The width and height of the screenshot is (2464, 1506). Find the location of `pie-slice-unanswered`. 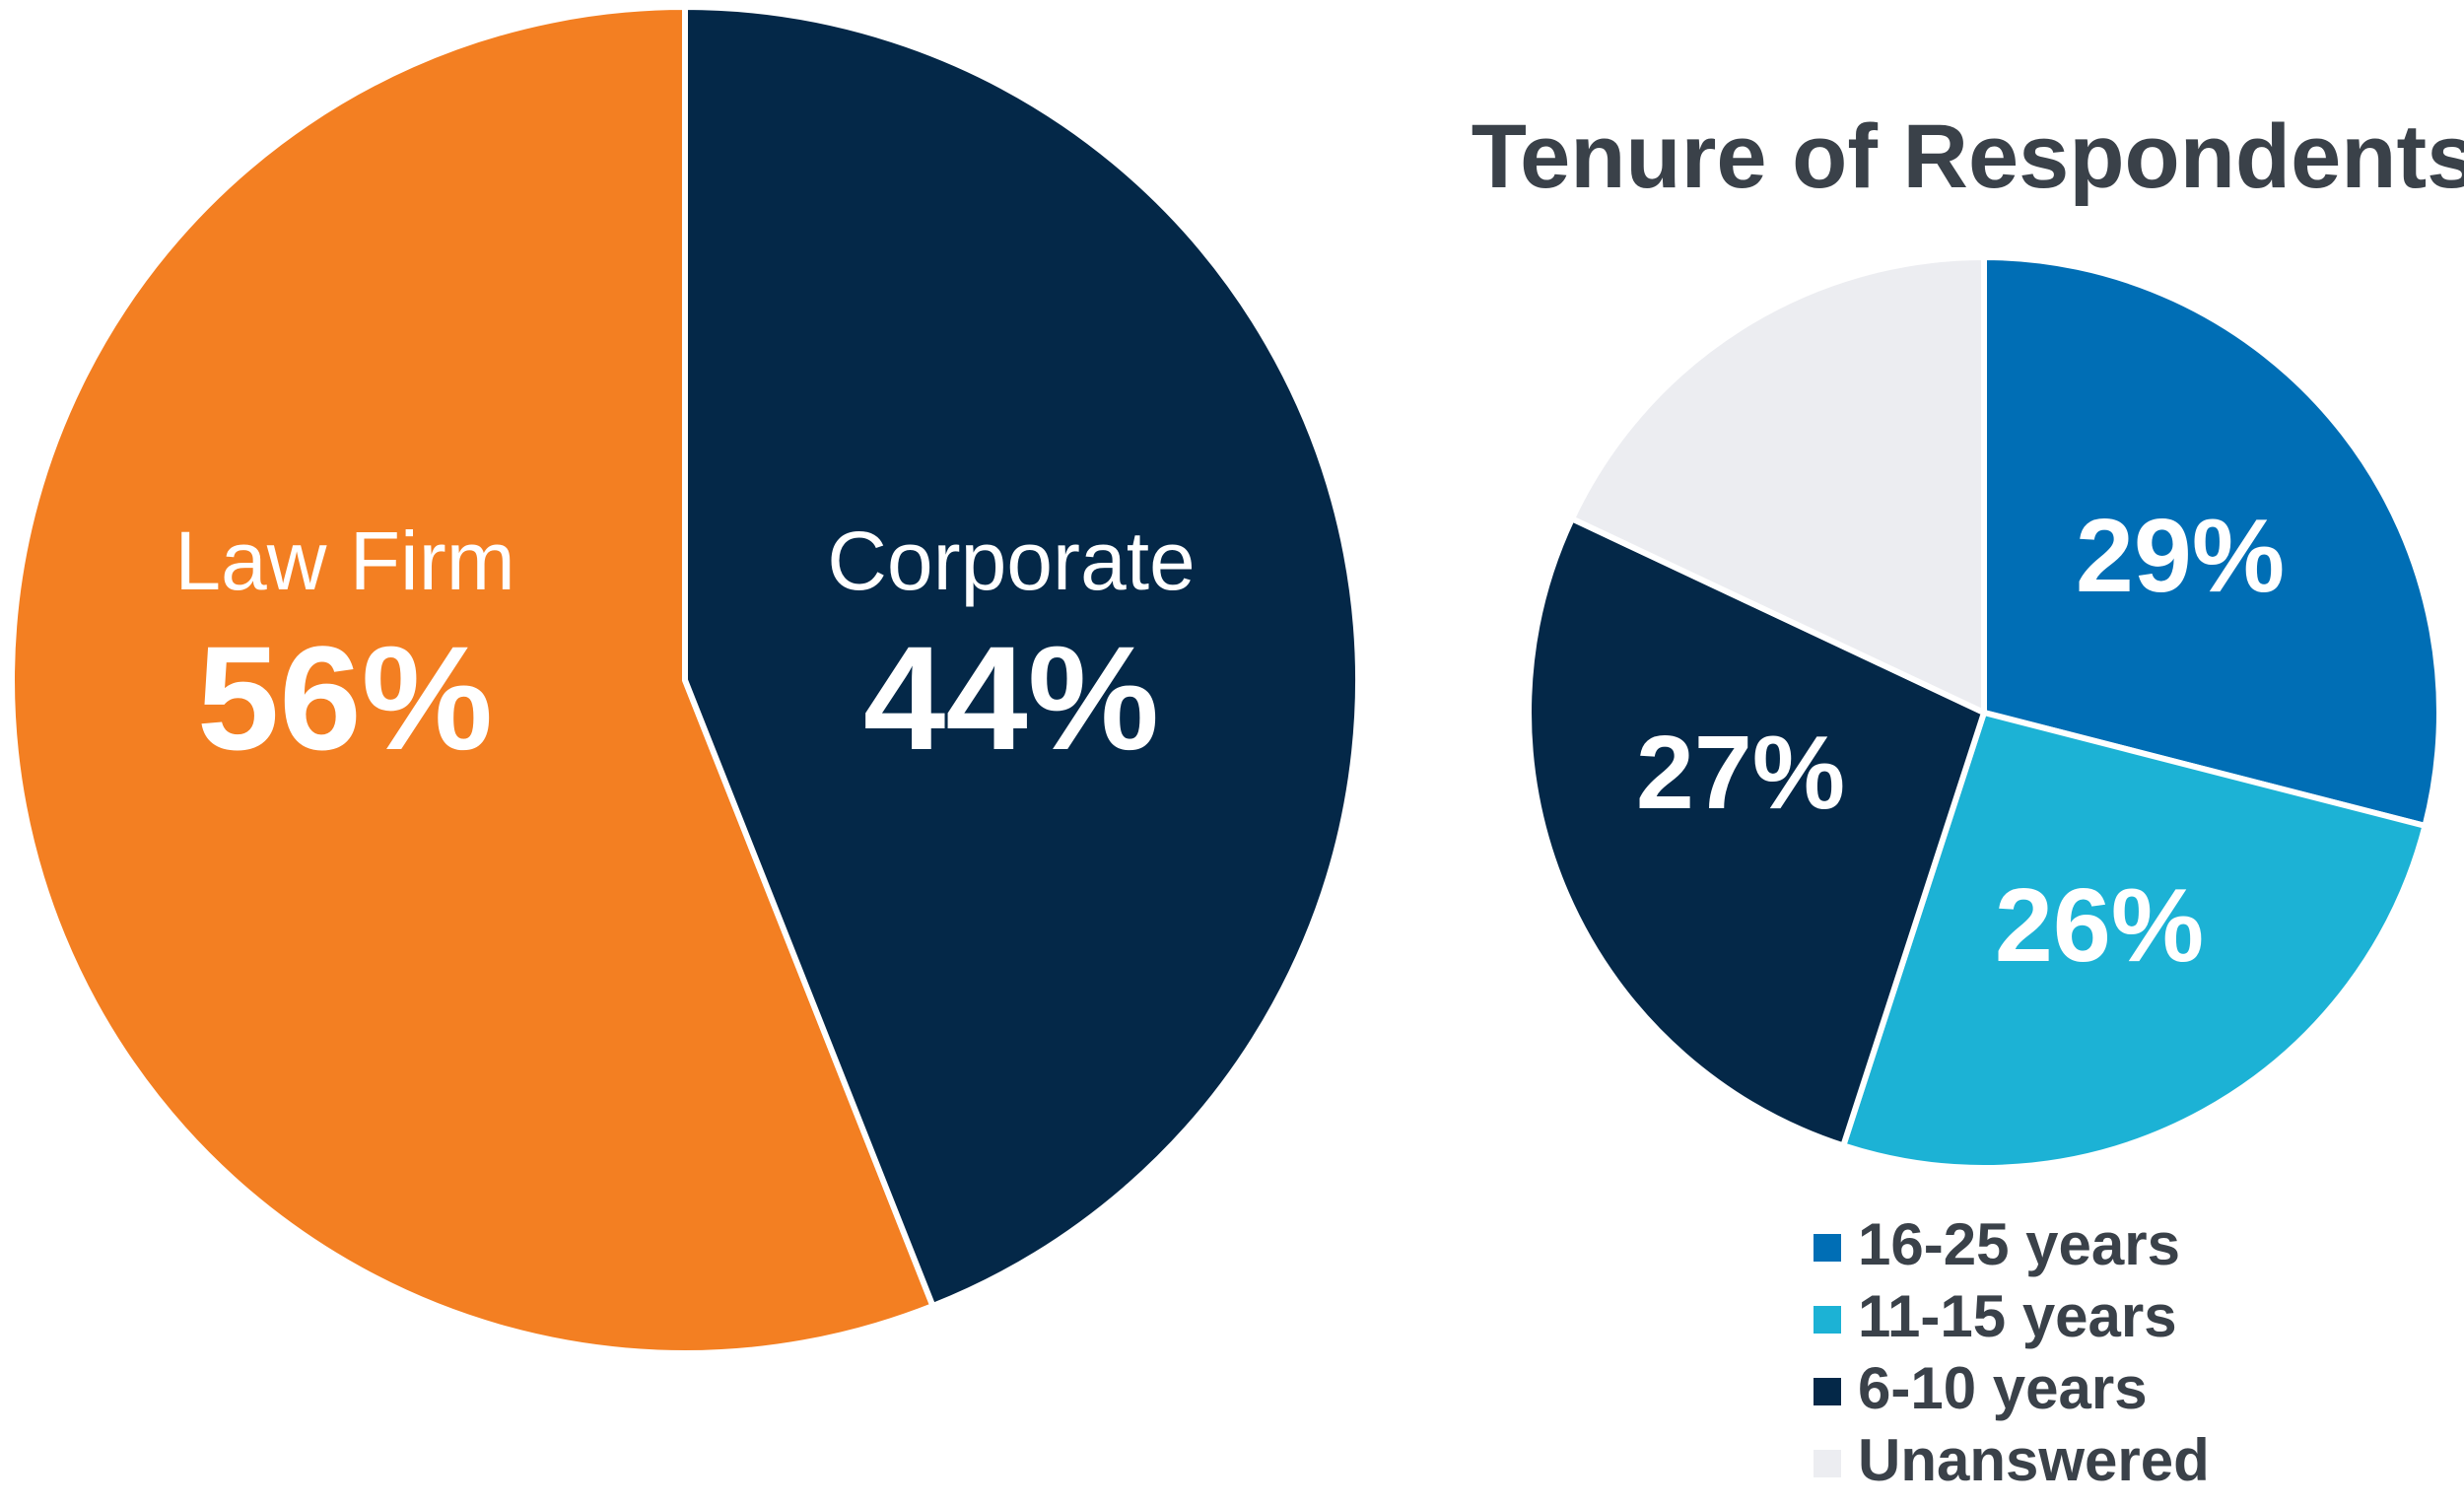

pie-slice-unanswered is located at coordinates (1777, 485).